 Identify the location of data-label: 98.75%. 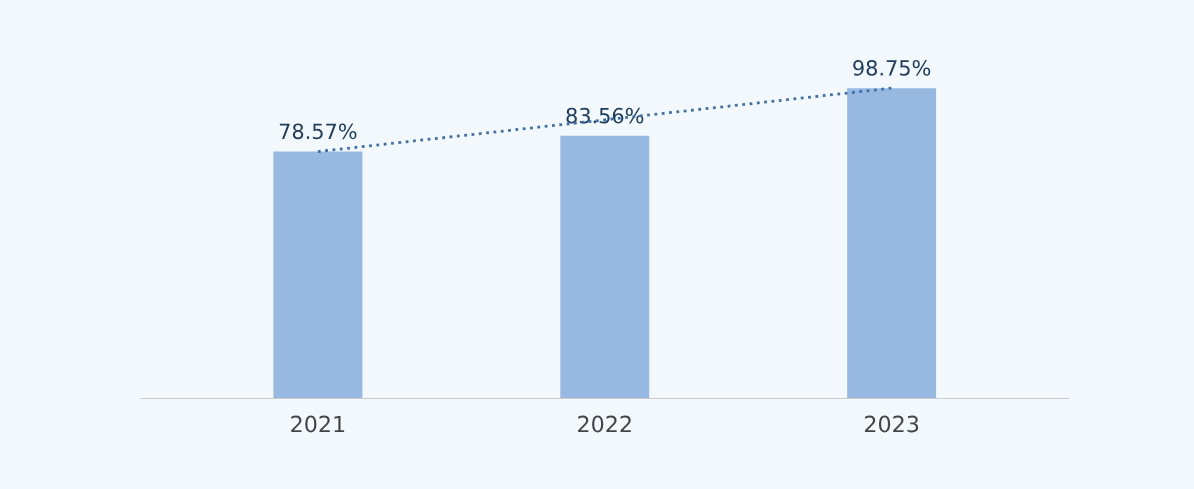
(892, 68).